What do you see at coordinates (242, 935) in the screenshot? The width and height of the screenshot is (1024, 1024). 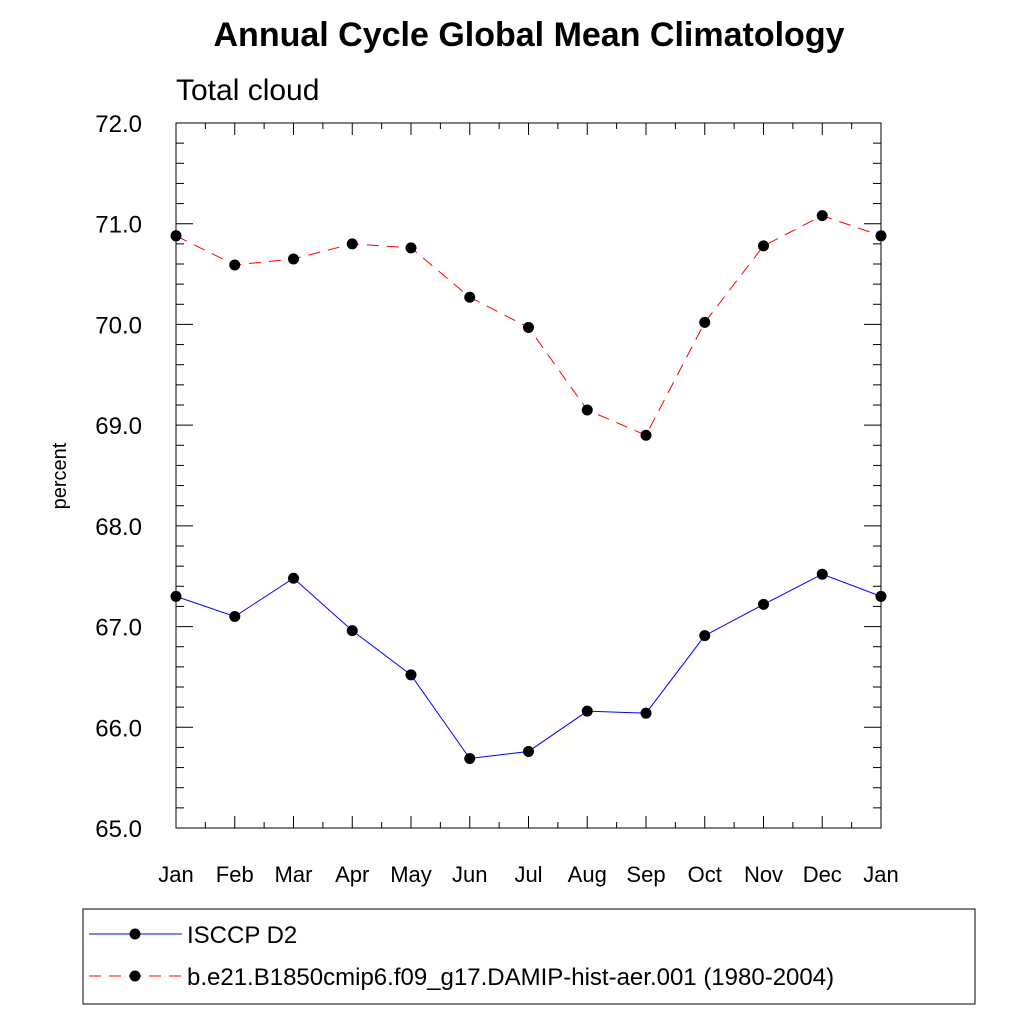 I see `legend-label-isccp: ISCCP D2` at bounding box center [242, 935].